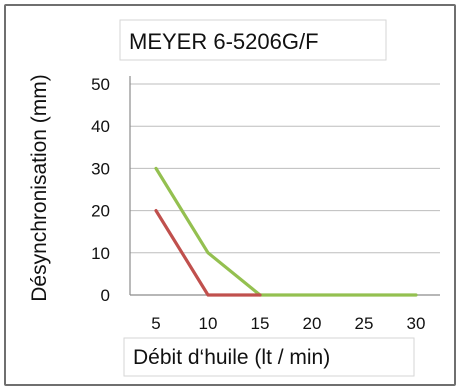 The height and width of the screenshot is (392, 464). Describe the element at coordinates (260, 323) in the screenshot. I see `x-tick-label: 15` at that location.